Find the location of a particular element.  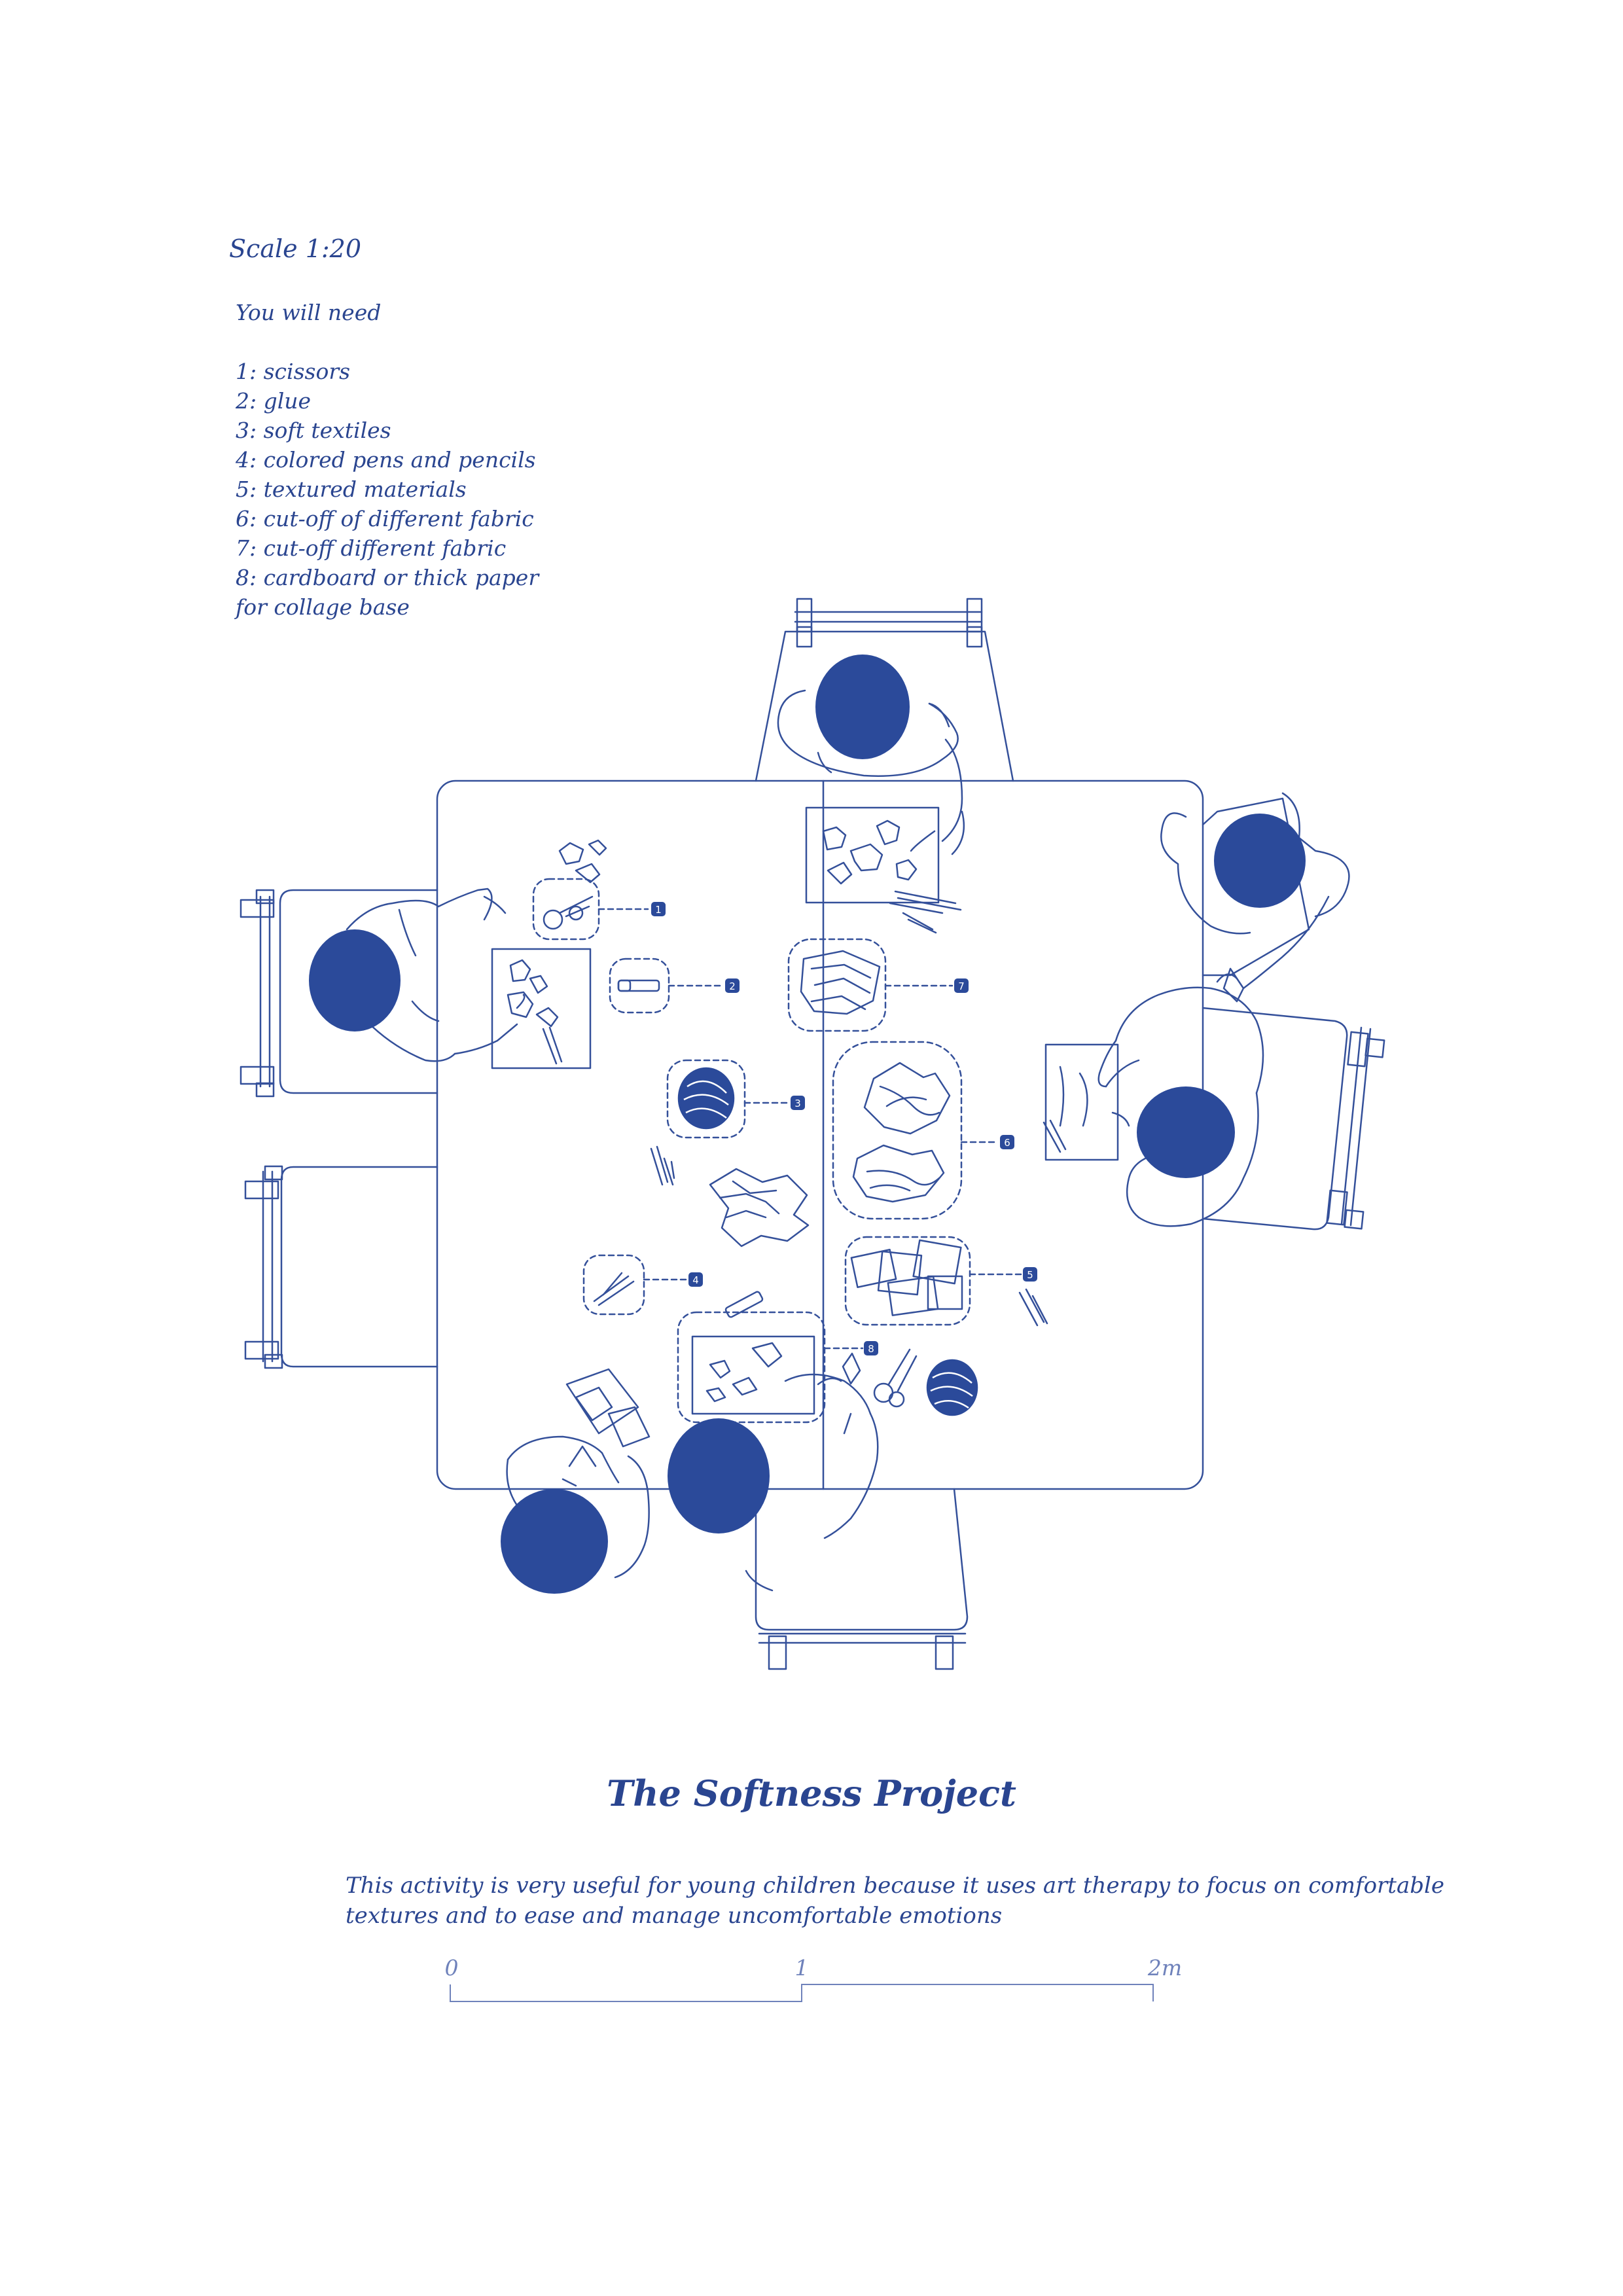

callout-badge-8: 8 is located at coordinates (871, 1348).